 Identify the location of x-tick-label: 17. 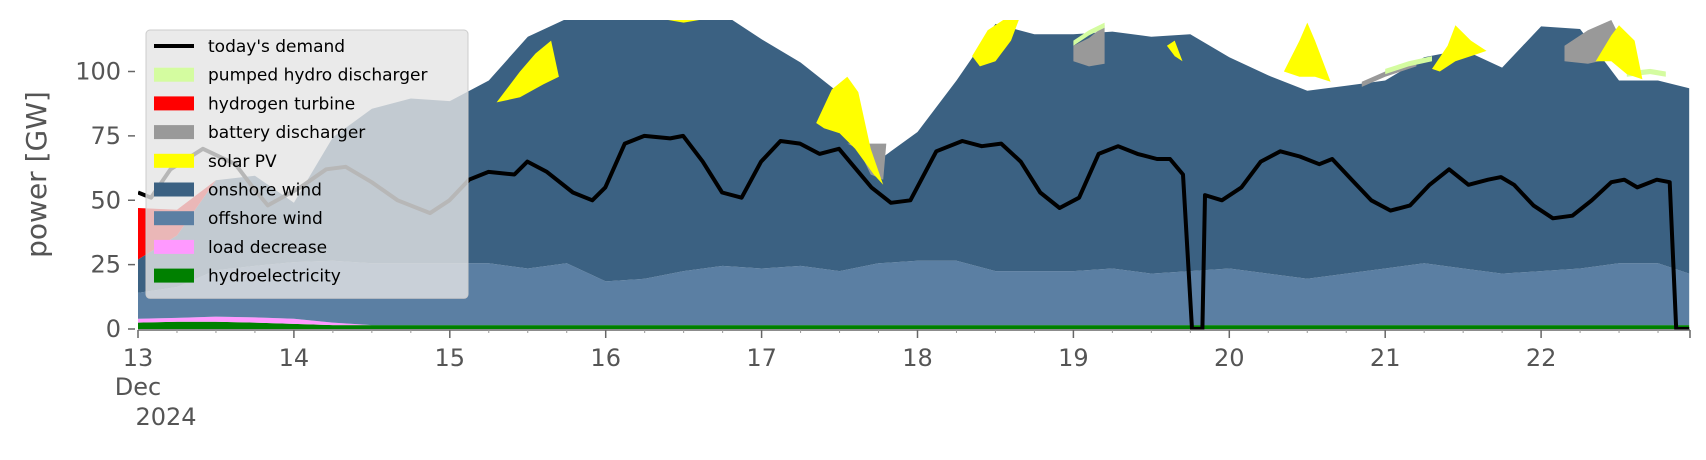
(761, 358).